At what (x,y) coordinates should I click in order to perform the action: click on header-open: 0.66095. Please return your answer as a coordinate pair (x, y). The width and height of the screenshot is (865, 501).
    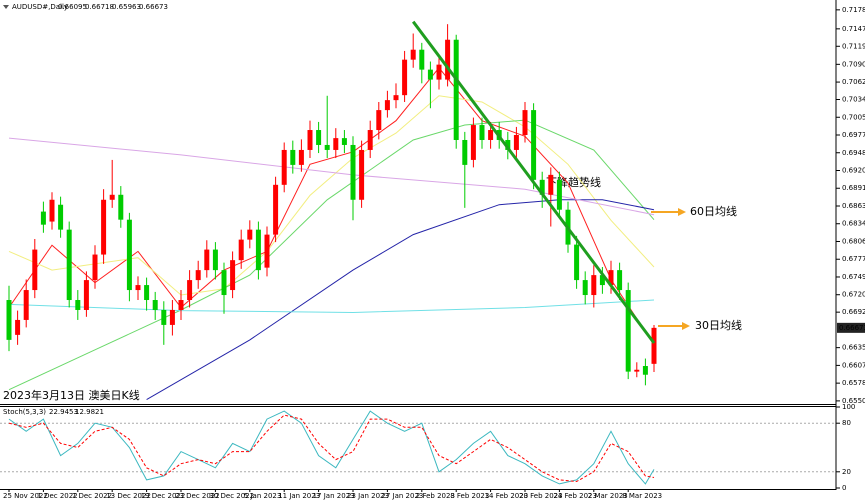
    Looking at the image, I should click on (72, 7).